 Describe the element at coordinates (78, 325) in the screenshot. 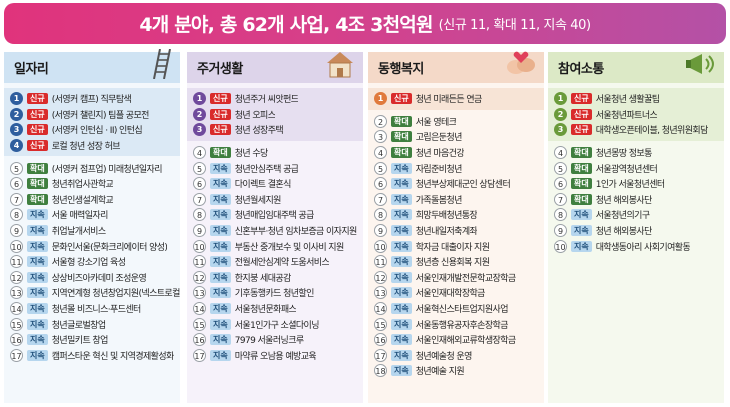

I see `item-label: 청년글로벌창업` at that location.